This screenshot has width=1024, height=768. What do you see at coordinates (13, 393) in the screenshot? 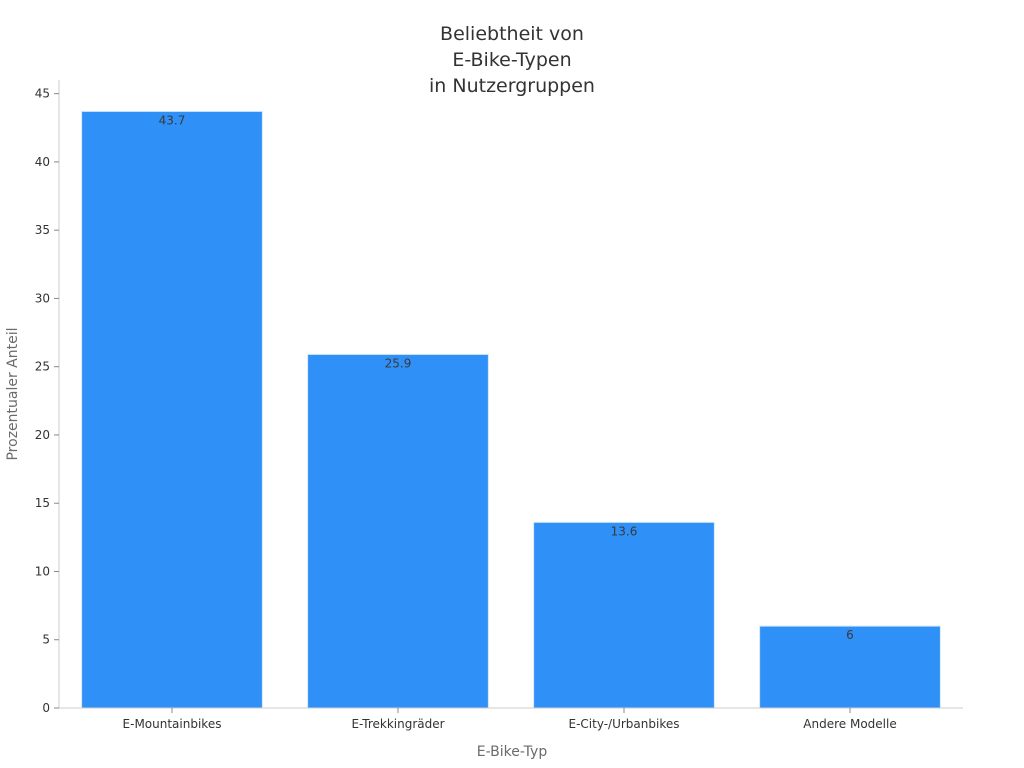
I see `y-axis-title: Prozentualer Anteil` at bounding box center [13, 393].